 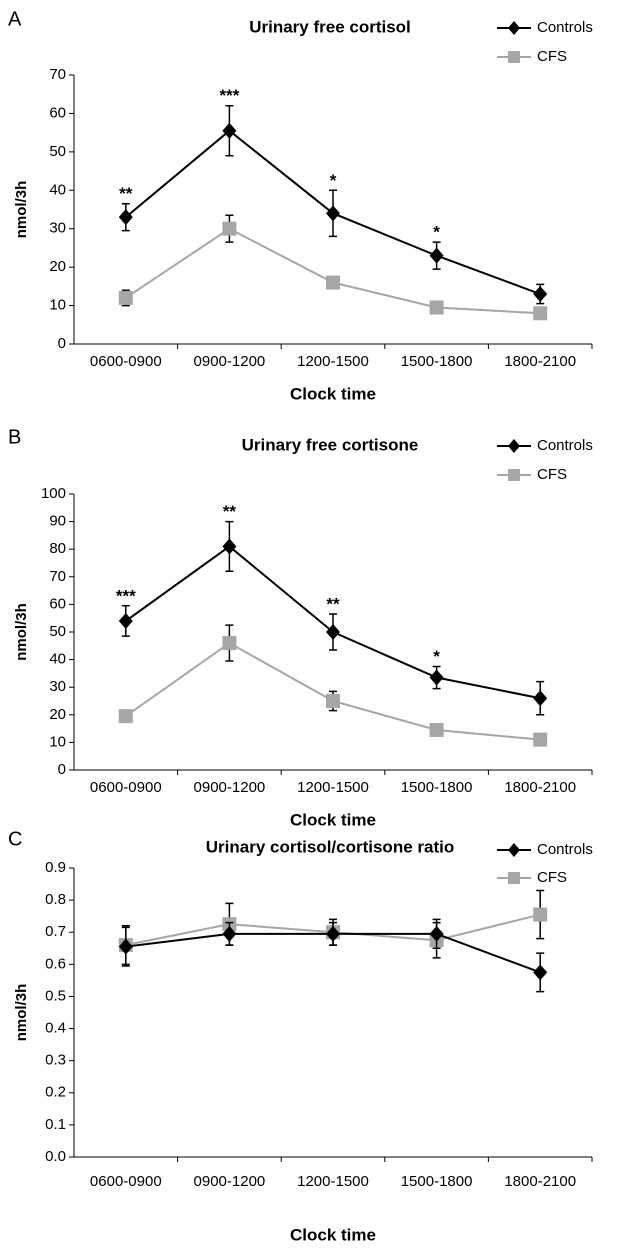 I want to click on y-tick-label: 80, so click(x=57, y=548).